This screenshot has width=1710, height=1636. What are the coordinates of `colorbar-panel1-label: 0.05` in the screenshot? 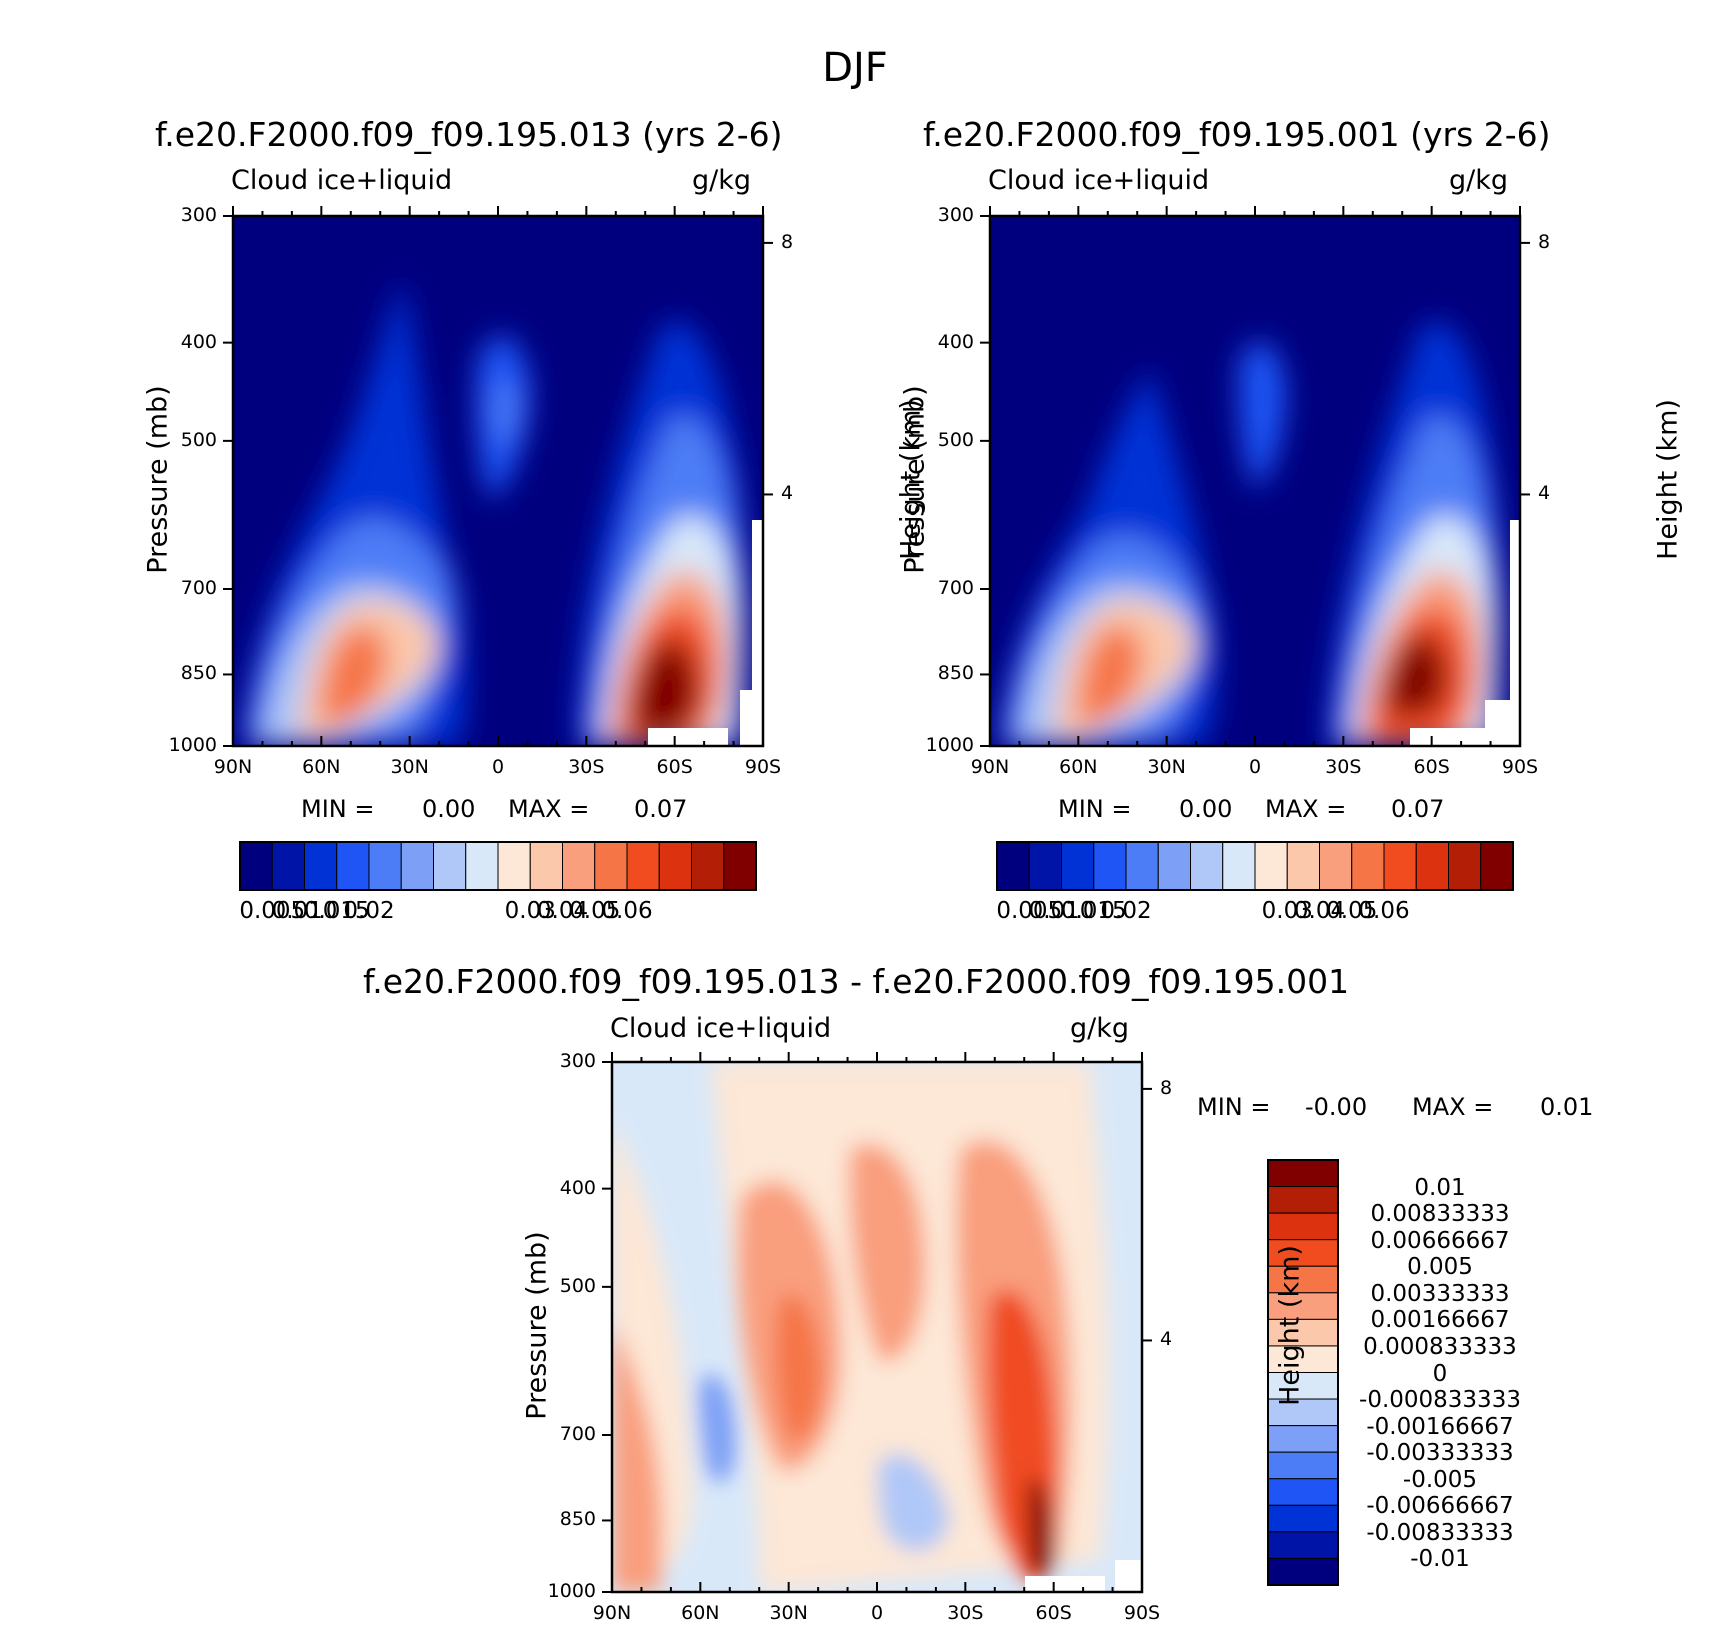 It's located at (595, 911).